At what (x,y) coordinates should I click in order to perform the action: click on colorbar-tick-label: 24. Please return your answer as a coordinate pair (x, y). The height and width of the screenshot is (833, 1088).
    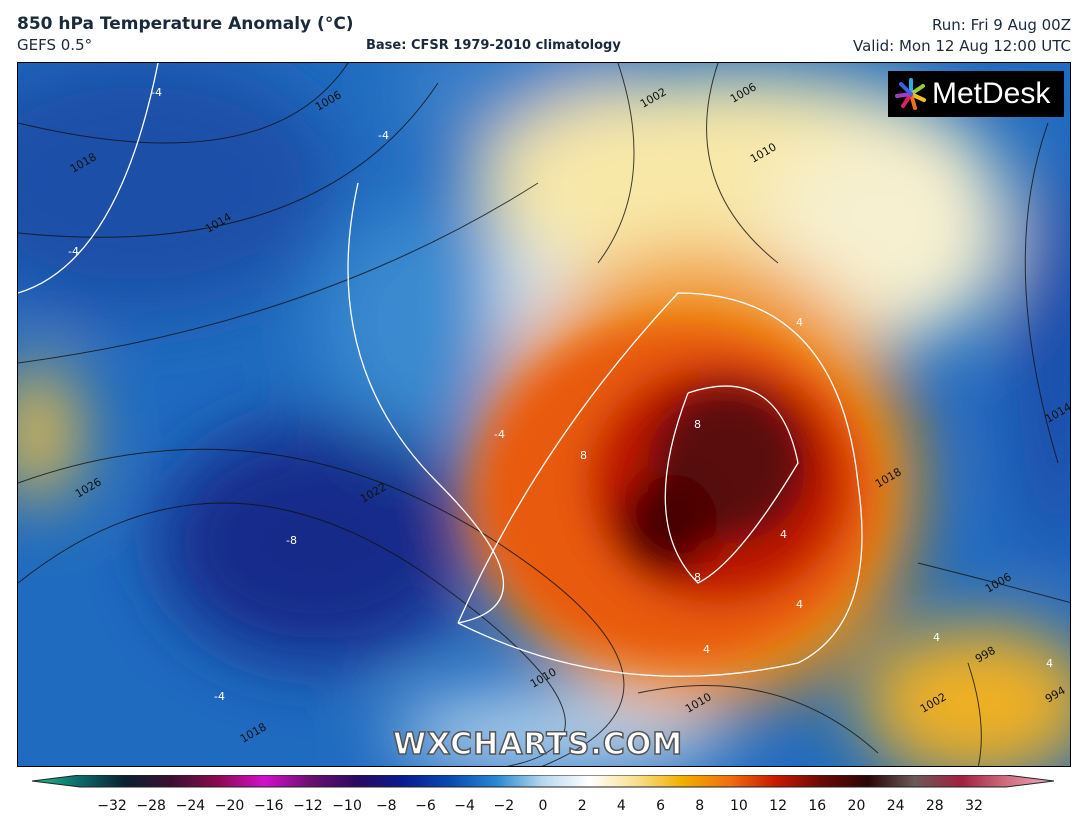
    Looking at the image, I should click on (895, 806).